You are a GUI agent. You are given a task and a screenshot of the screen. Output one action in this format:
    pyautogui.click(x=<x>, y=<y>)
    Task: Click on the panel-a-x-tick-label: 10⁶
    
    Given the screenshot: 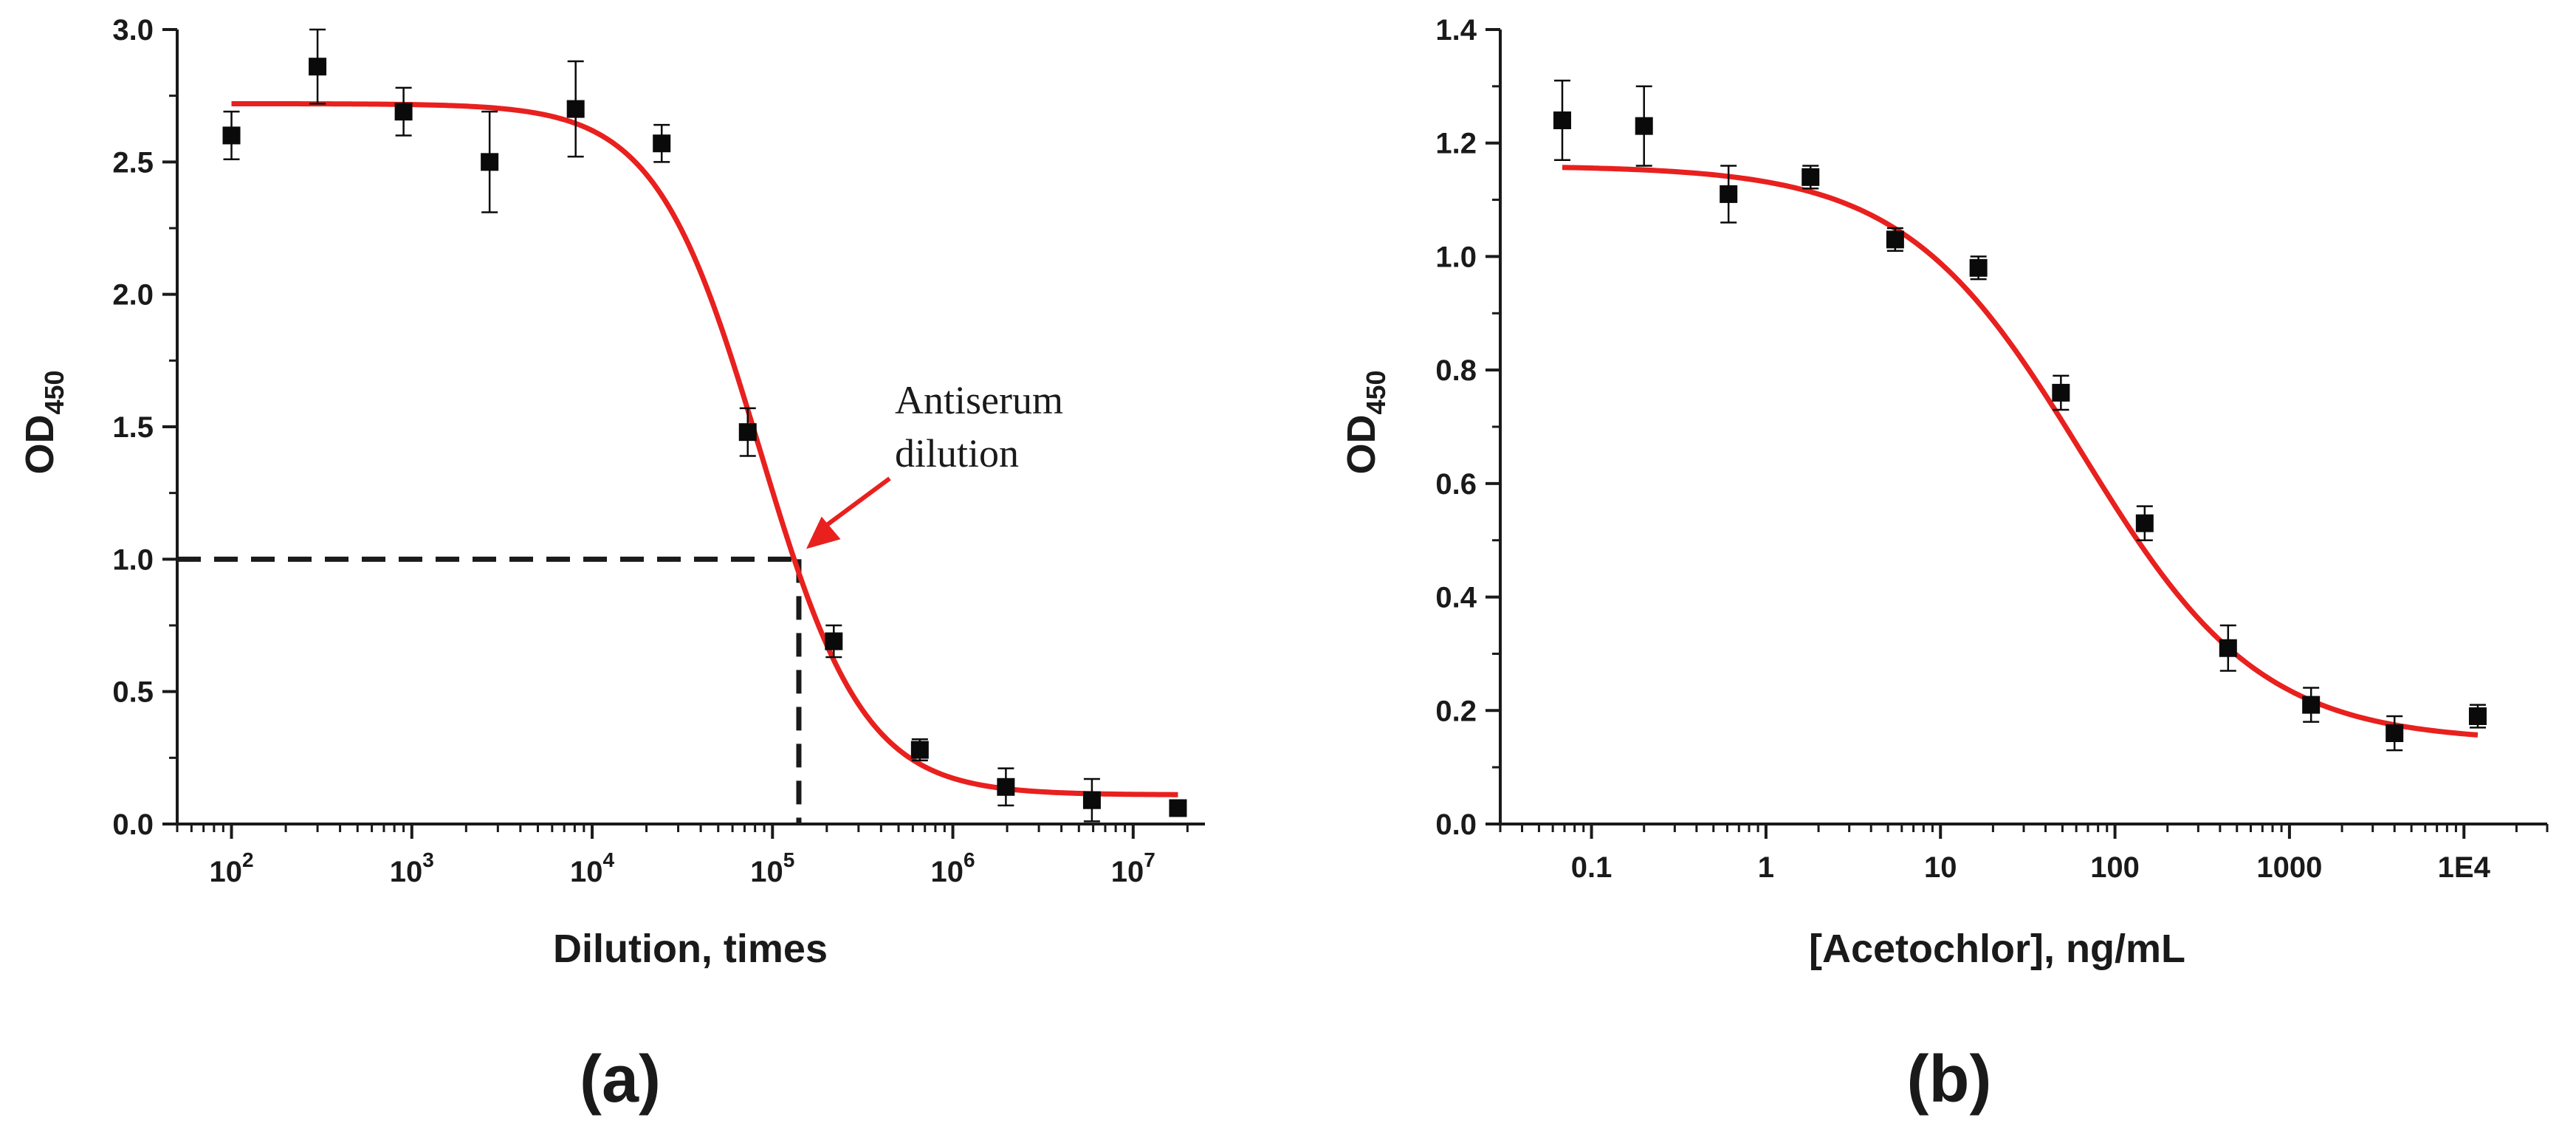 What is the action you would take?
    pyautogui.click(x=953, y=868)
    